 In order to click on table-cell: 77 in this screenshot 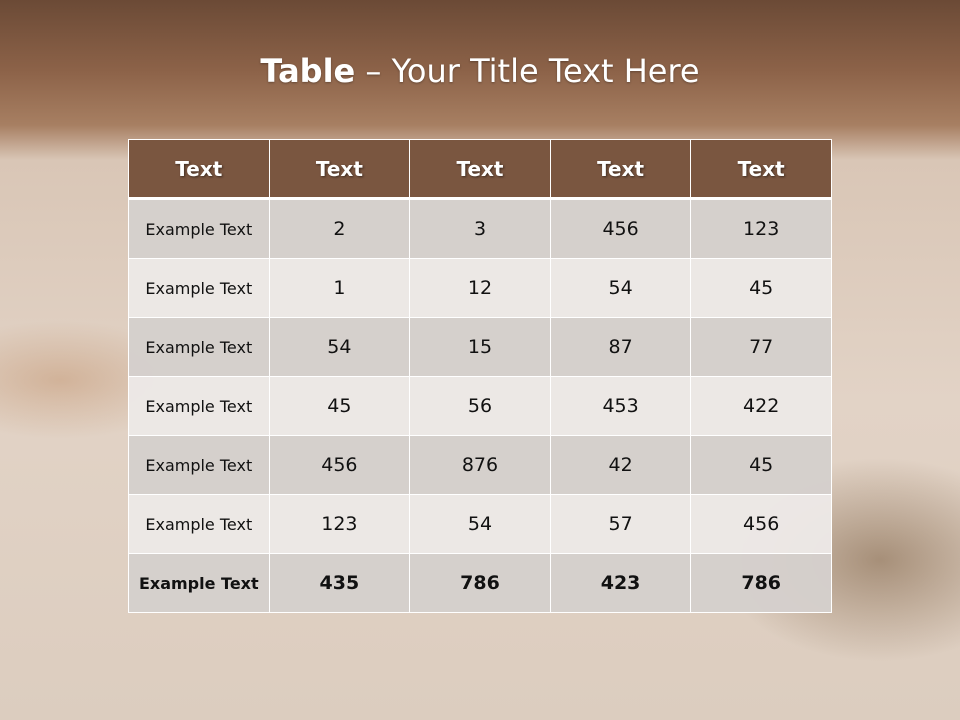, I will do `click(761, 347)`.